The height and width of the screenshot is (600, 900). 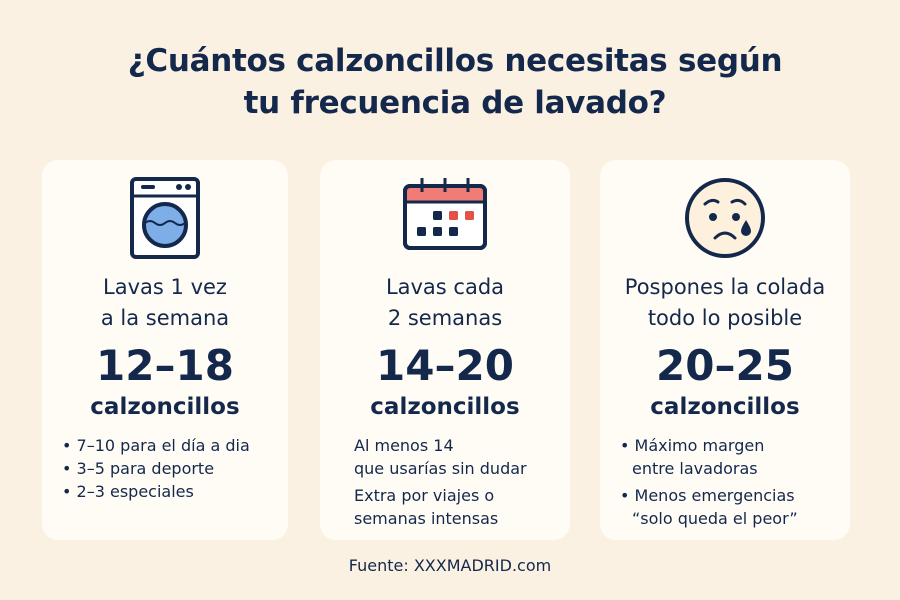 I want to click on list-item: Al menos 14 que usarías sin dudar, so click(x=440, y=457).